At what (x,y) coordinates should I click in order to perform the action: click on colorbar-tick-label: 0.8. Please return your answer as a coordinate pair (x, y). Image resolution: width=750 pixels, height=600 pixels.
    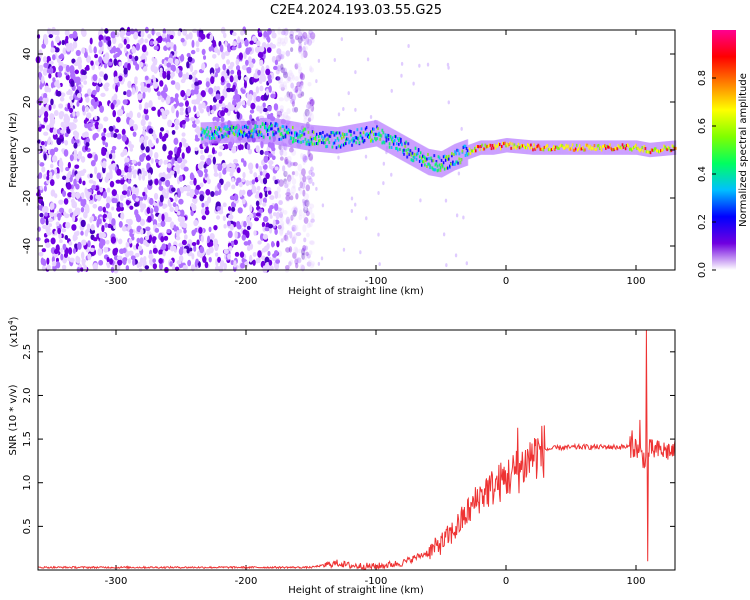
    Looking at the image, I should click on (702, 78).